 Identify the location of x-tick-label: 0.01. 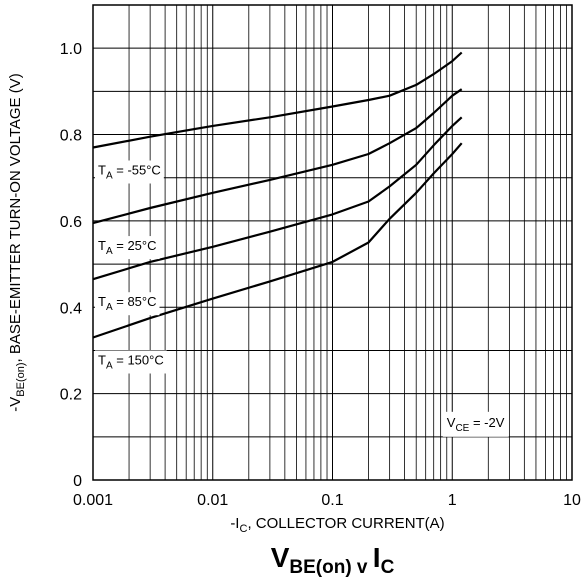
(212, 500).